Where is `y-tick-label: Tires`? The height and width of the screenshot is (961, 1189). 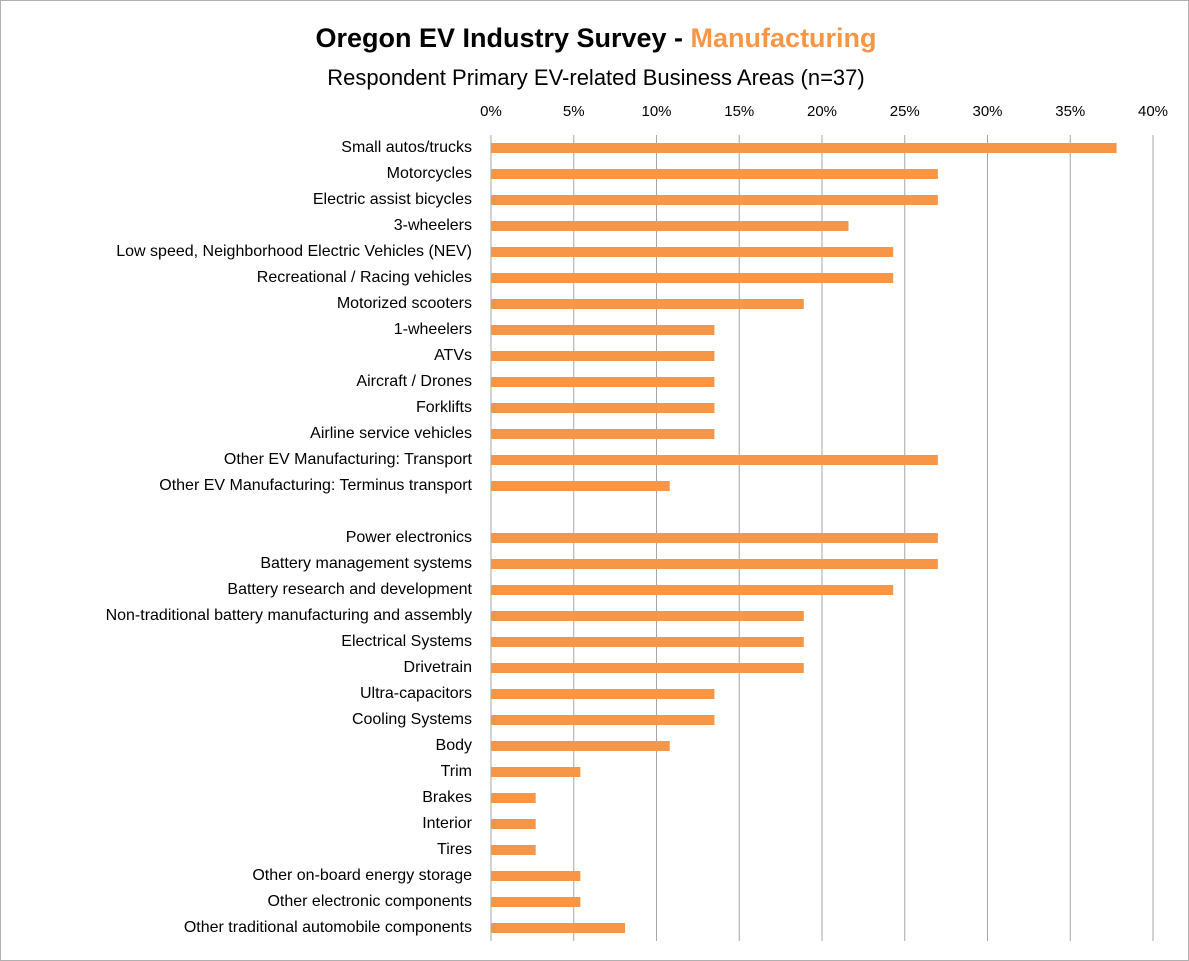
y-tick-label: Tires is located at coordinates (454, 849).